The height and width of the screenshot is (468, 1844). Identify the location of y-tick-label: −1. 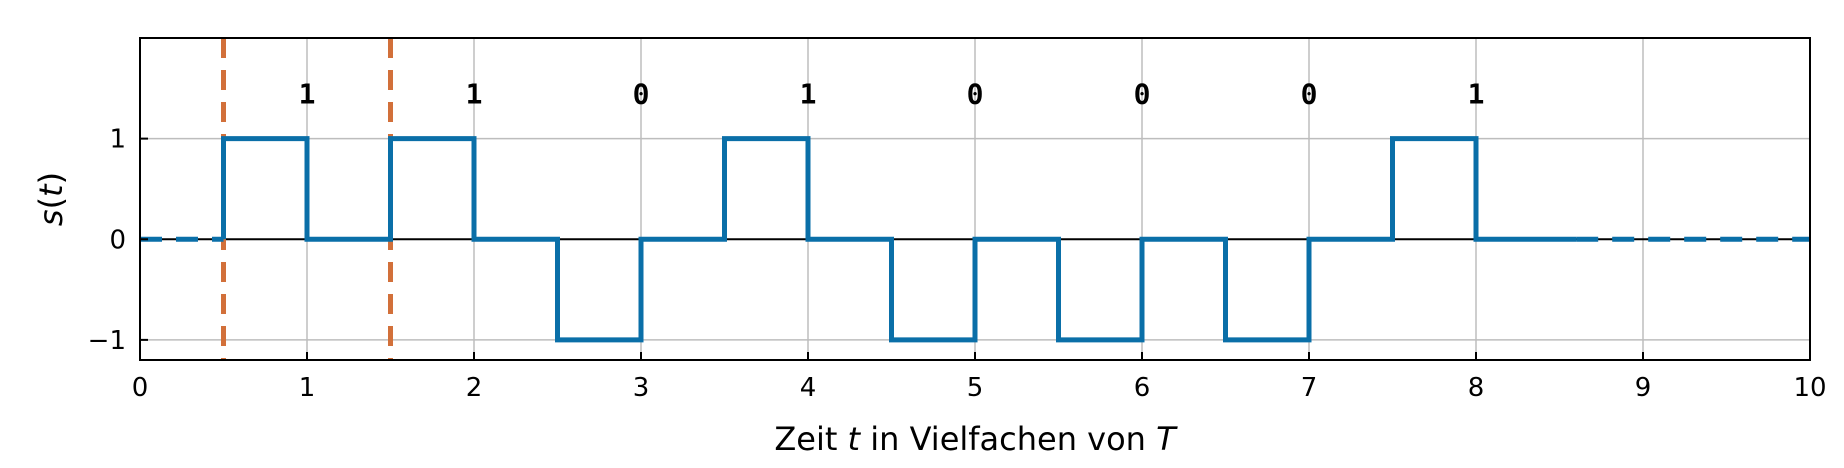
(107, 341).